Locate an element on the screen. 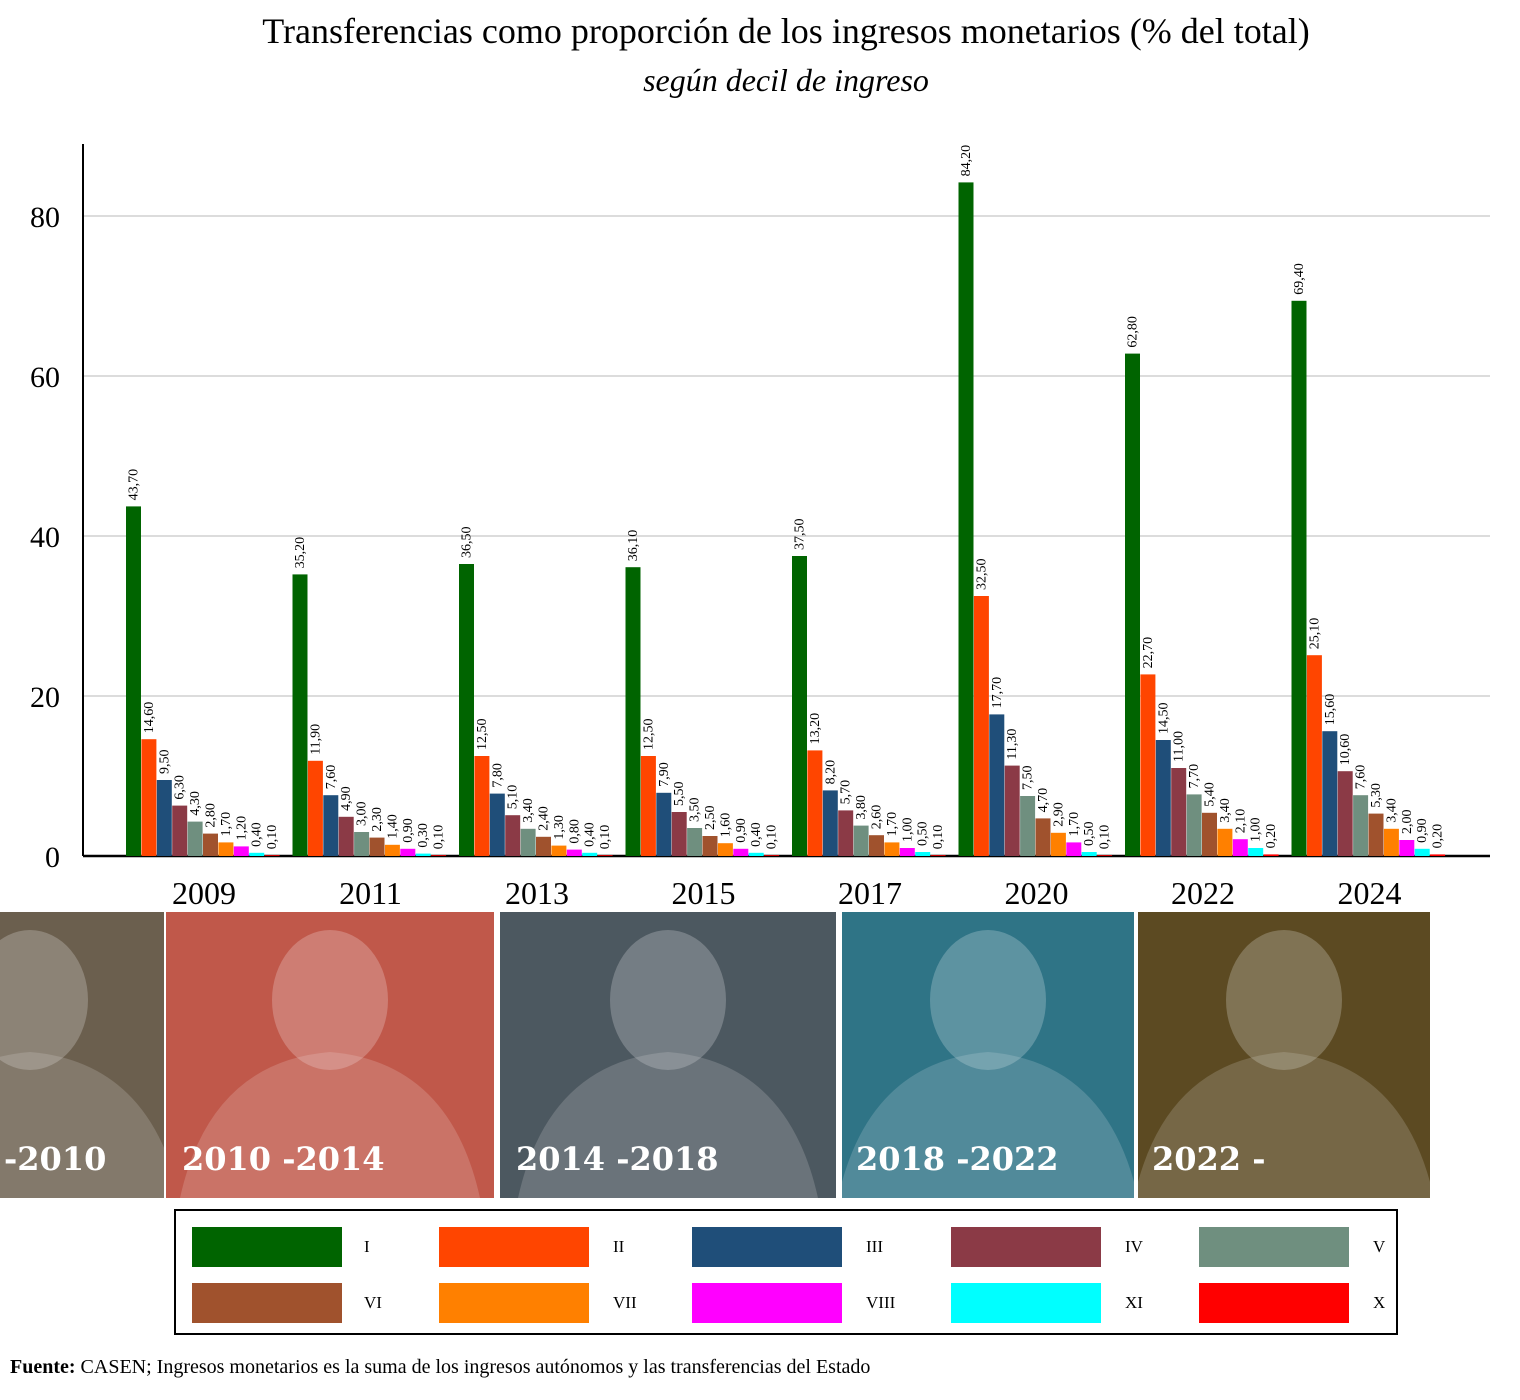 This screenshot has width=1520, height=1400. x-tick-label: 2024 is located at coordinates (1370, 893).